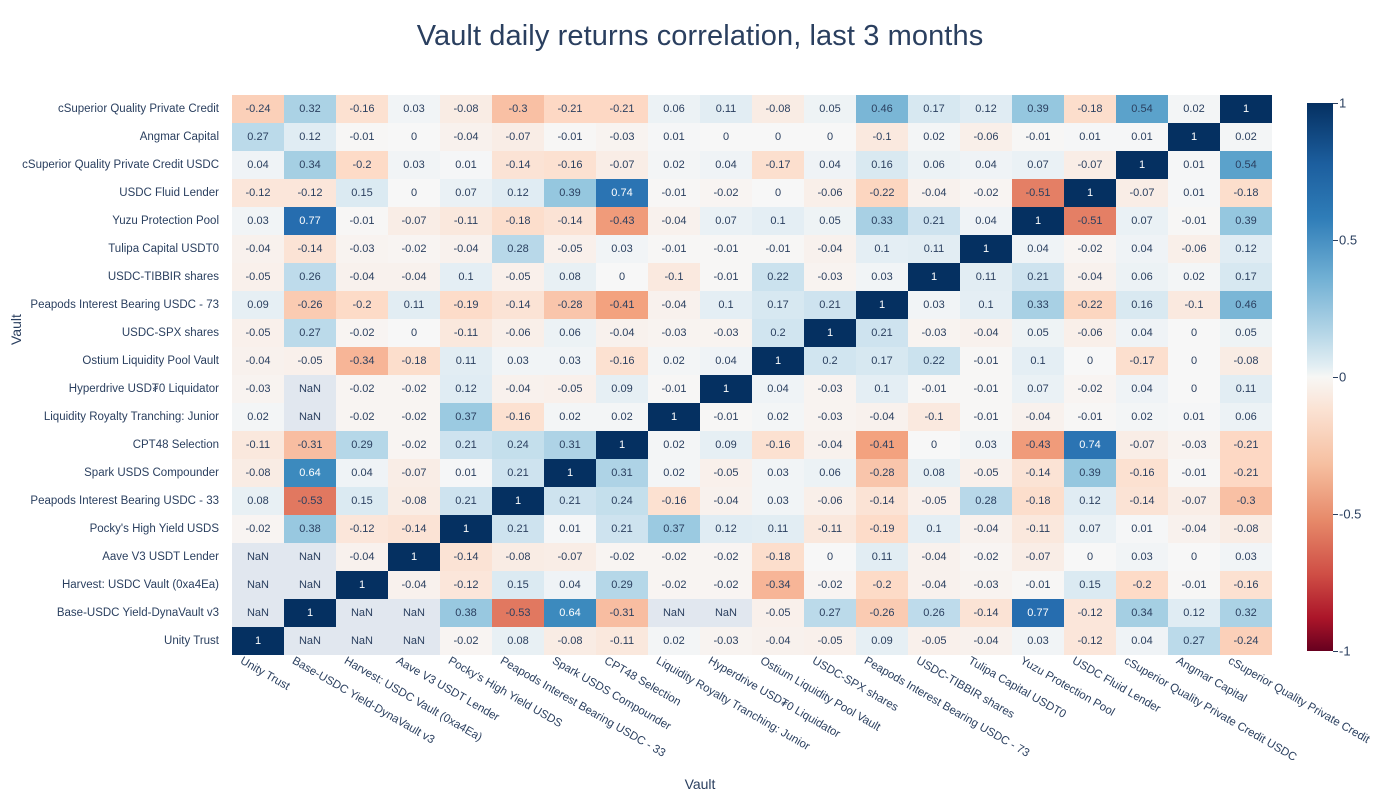 The height and width of the screenshot is (800, 1400). Describe the element at coordinates (622, 613) in the screenshot. I see `heatmap-cell: -0.31` at that location.